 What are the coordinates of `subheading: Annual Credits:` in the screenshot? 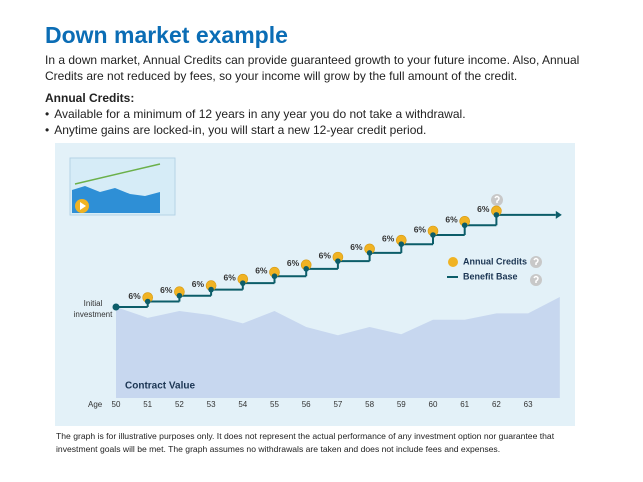 It's located at (90, 98).